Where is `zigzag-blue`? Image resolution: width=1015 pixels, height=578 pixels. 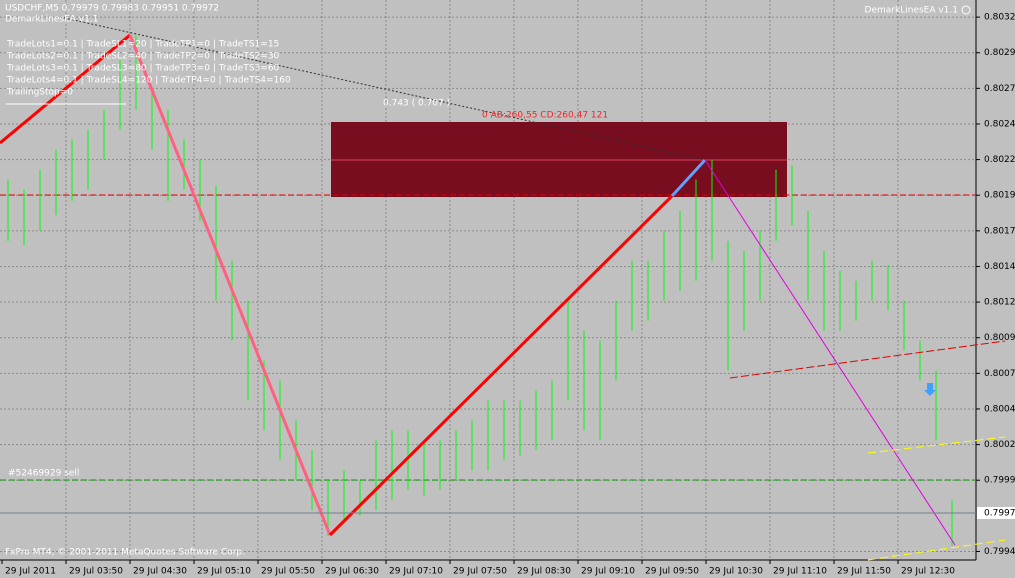
zigzag-blue is located at coordinates (688, 178).